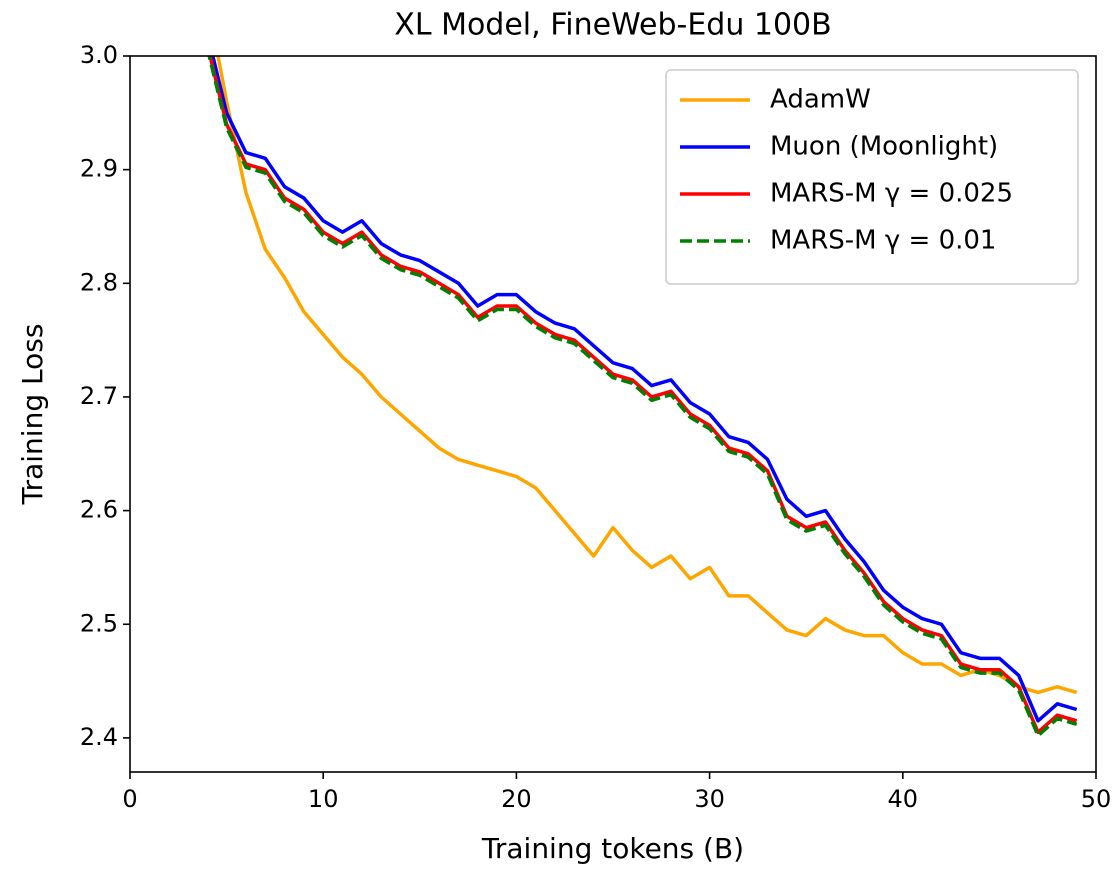 The height and width of the screenshot is (872, 1117). Describe the element at coordinates (129, 799) in the screenshot. I see `x-tick-label: 0` at that location.